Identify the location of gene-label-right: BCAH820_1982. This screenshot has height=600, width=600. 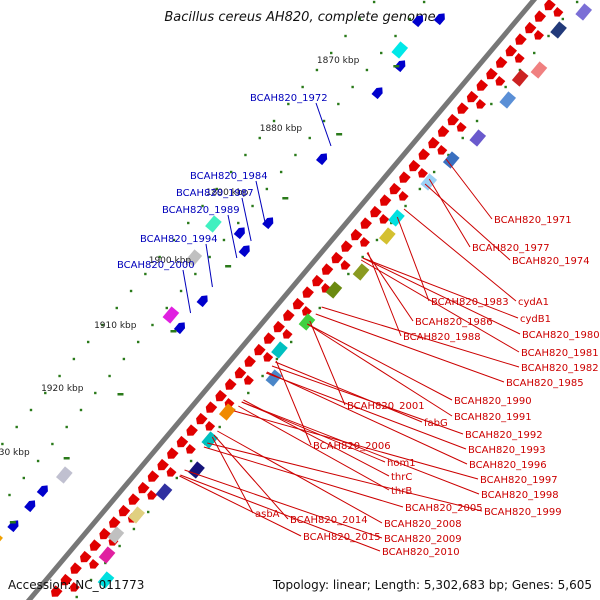
(560, 368).